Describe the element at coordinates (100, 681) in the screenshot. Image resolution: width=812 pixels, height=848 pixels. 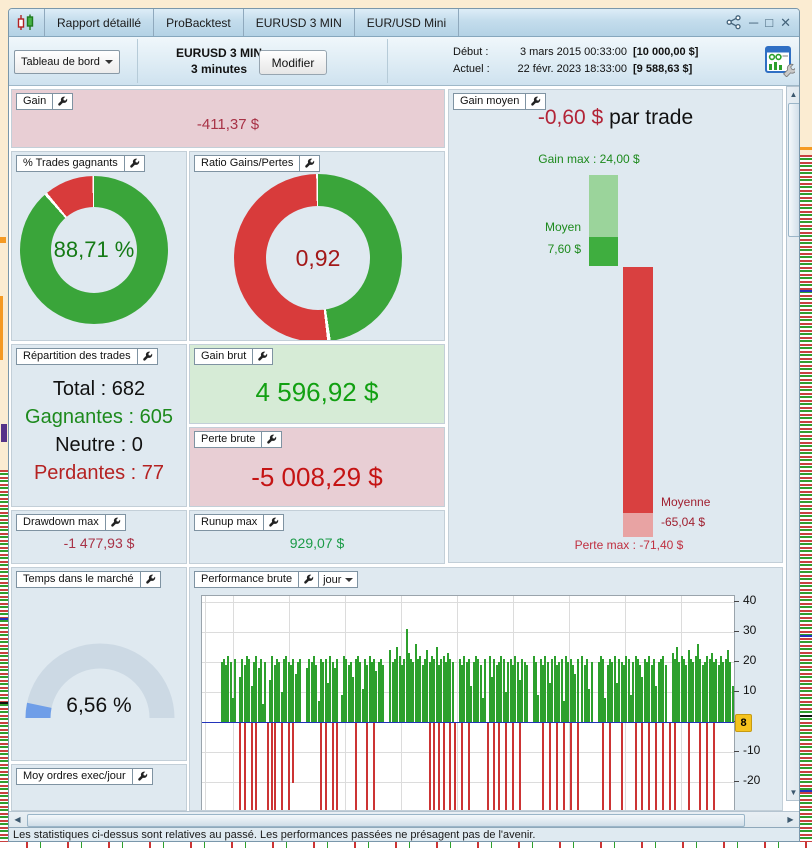
I see `temps-marche-gauge-chart` at that location.